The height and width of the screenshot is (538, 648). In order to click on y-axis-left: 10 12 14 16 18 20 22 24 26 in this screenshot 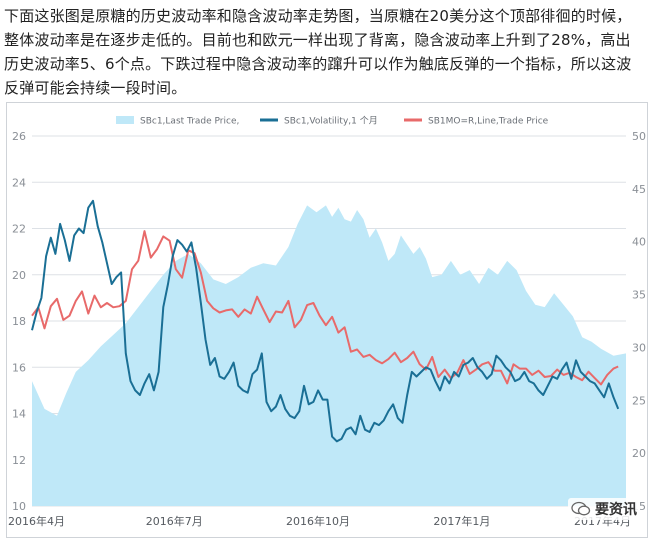, I will do `click(19, 321)`.